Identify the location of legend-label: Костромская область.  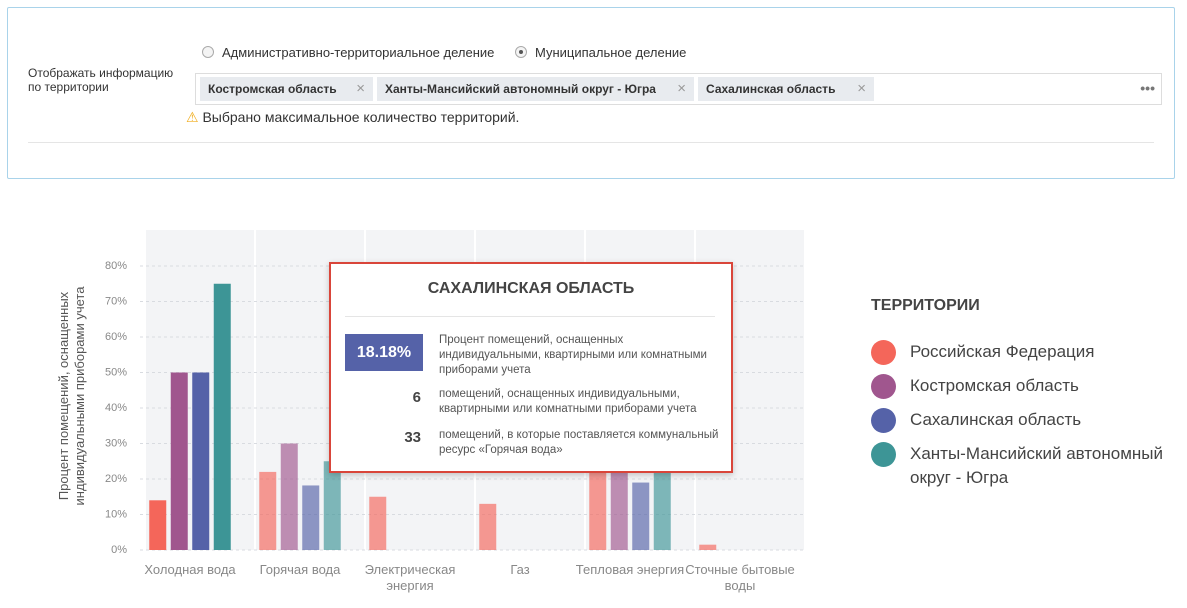
(994, 385).